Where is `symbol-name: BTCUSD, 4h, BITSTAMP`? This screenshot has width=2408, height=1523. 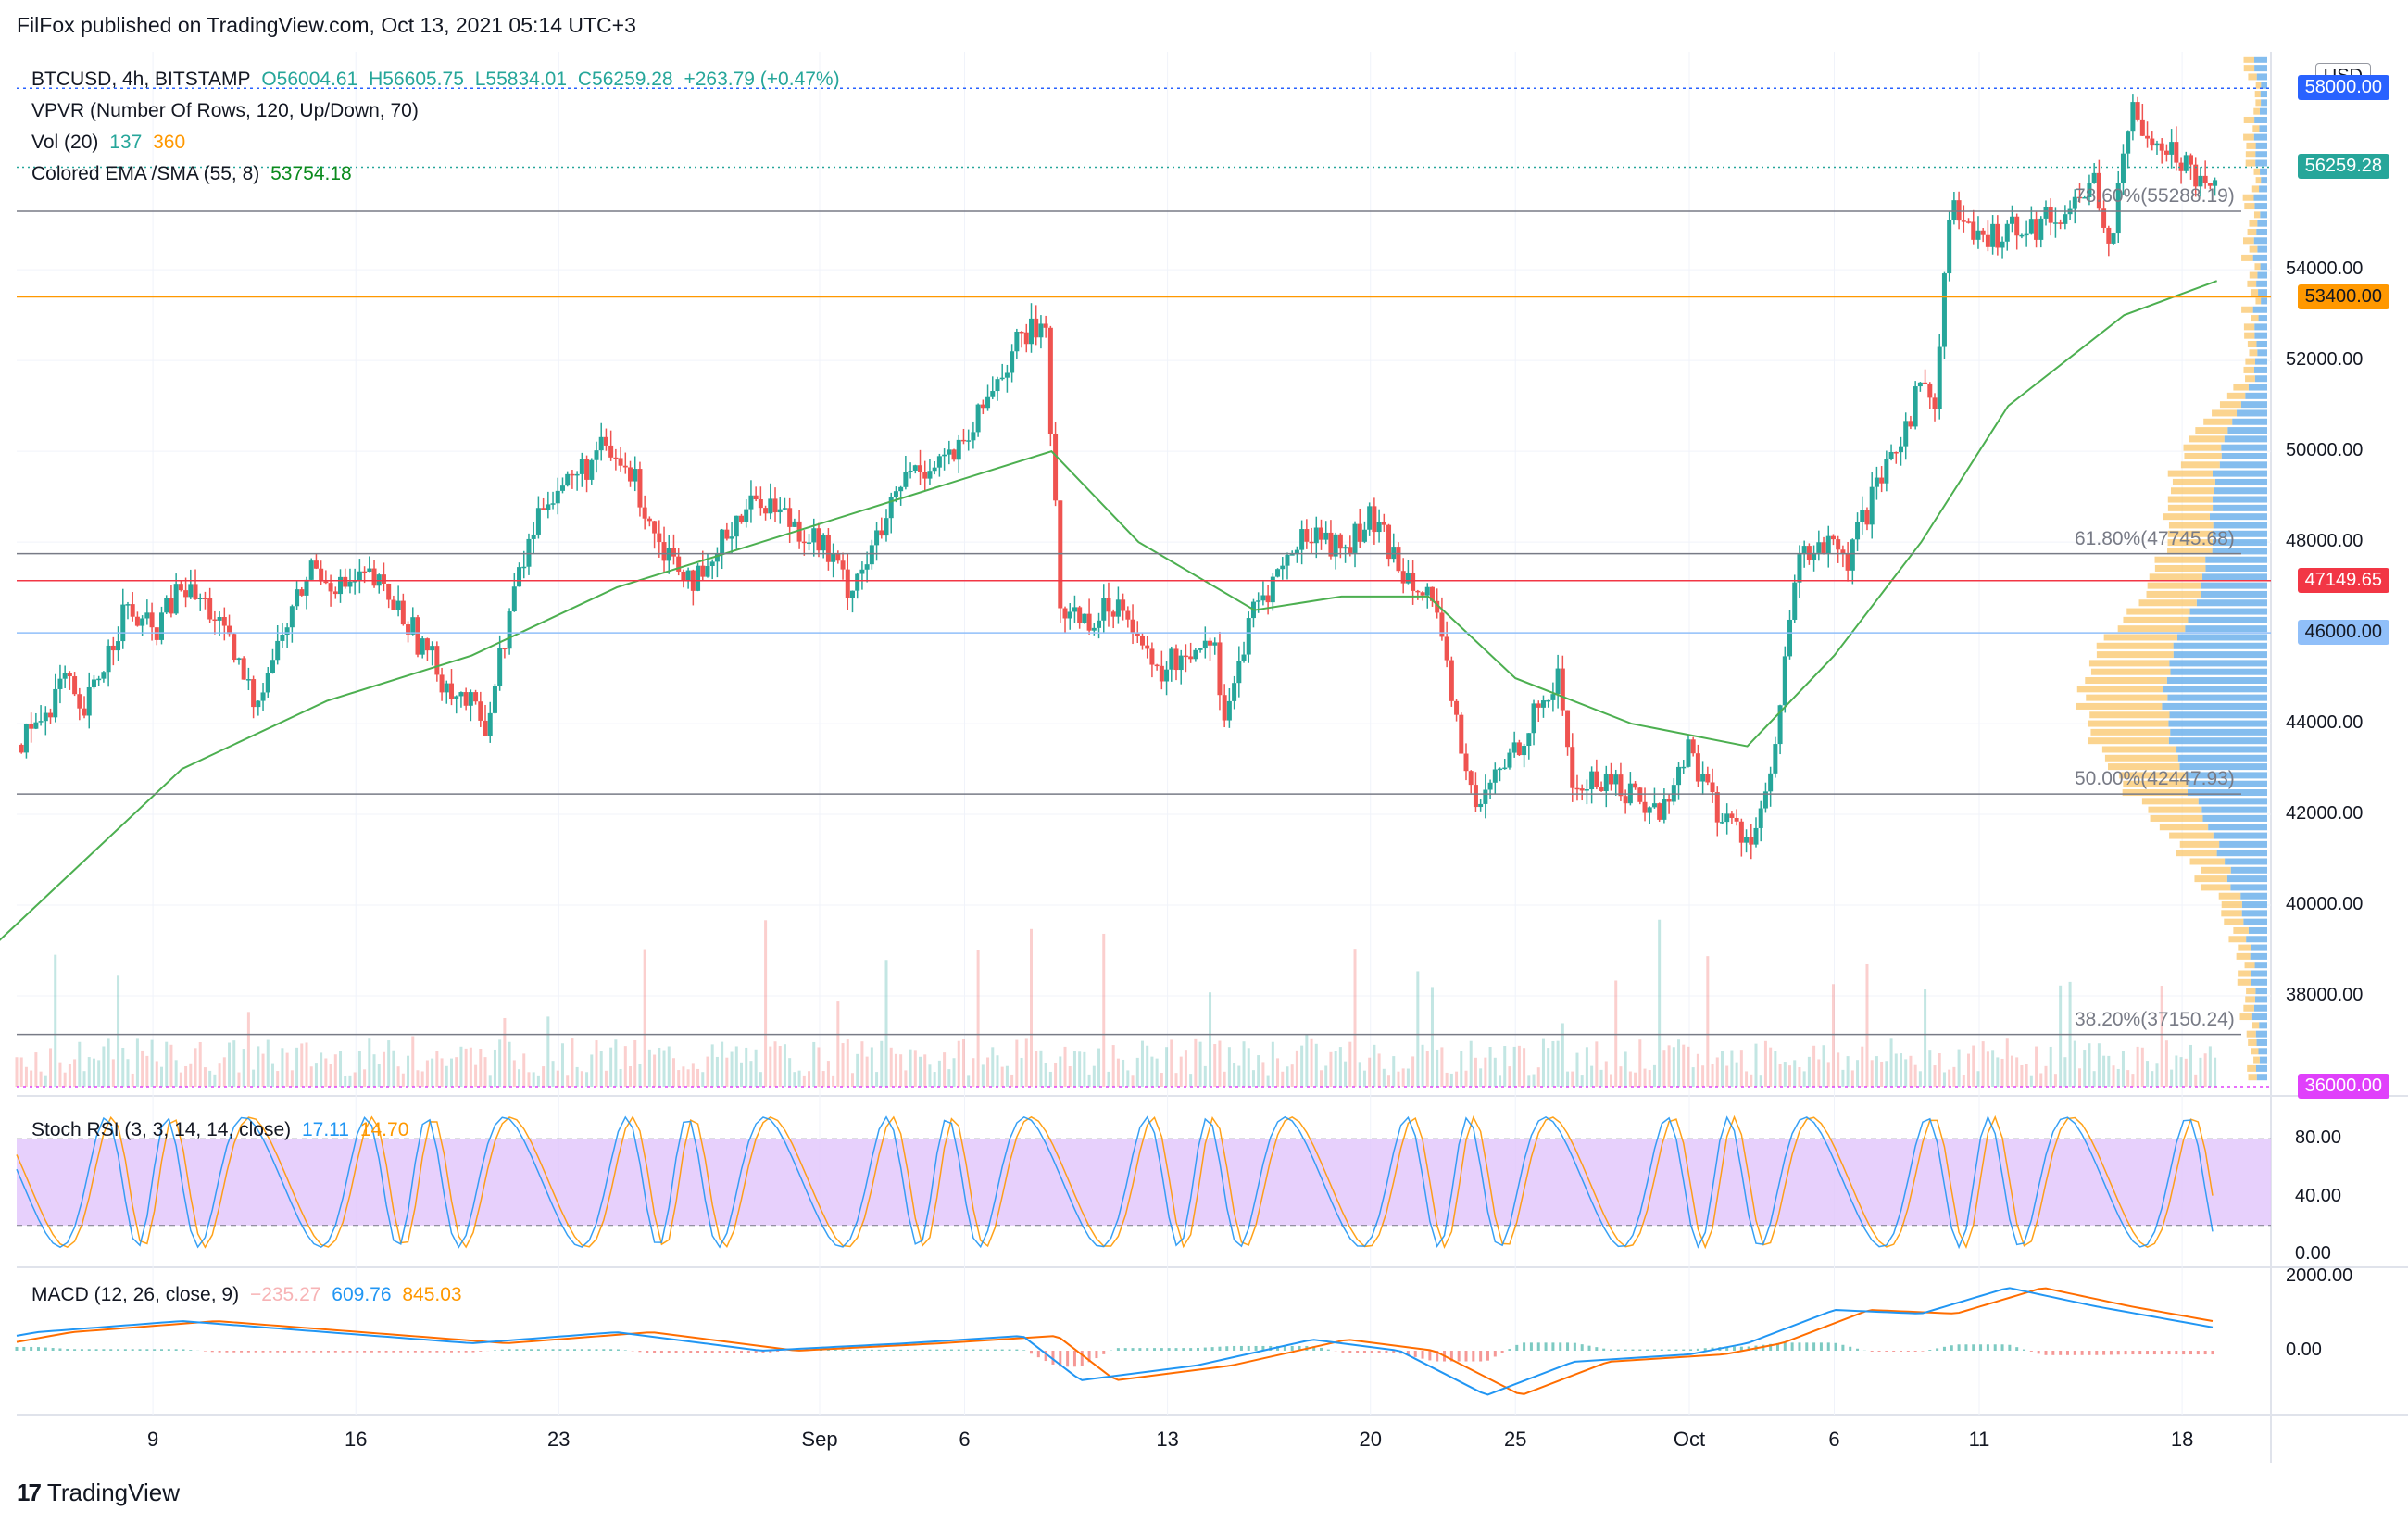 symbol-name: BTCUSD, 4h, BITSTAMP is located at coordinates (141, 79).